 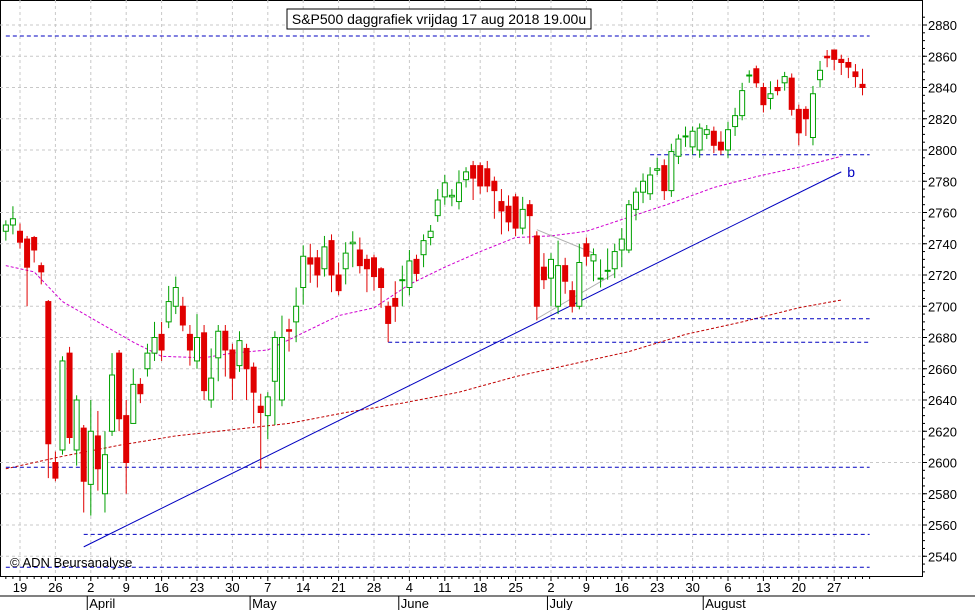 What do you see at coordinates (71, 562) in the screenshot?
I see `watermark: © ADN Beursanalyse` at bounding box center [71, 562].